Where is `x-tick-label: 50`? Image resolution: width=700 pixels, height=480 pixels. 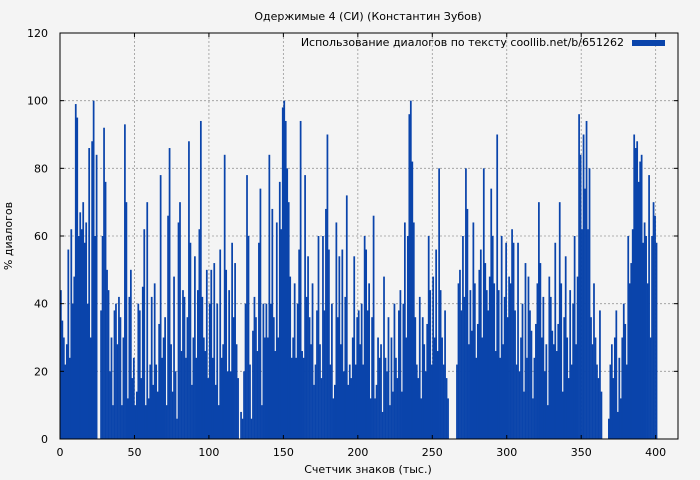
x-tick-label: 50 is located at coordinates (134, 452).